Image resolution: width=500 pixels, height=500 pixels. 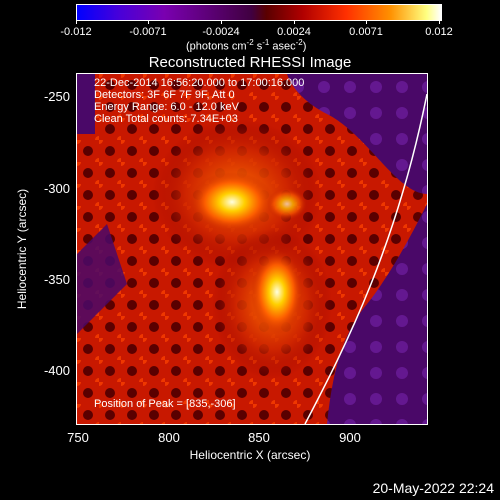 I want to click on colorbar-label: -0.0024, so click(x=221, y=32).